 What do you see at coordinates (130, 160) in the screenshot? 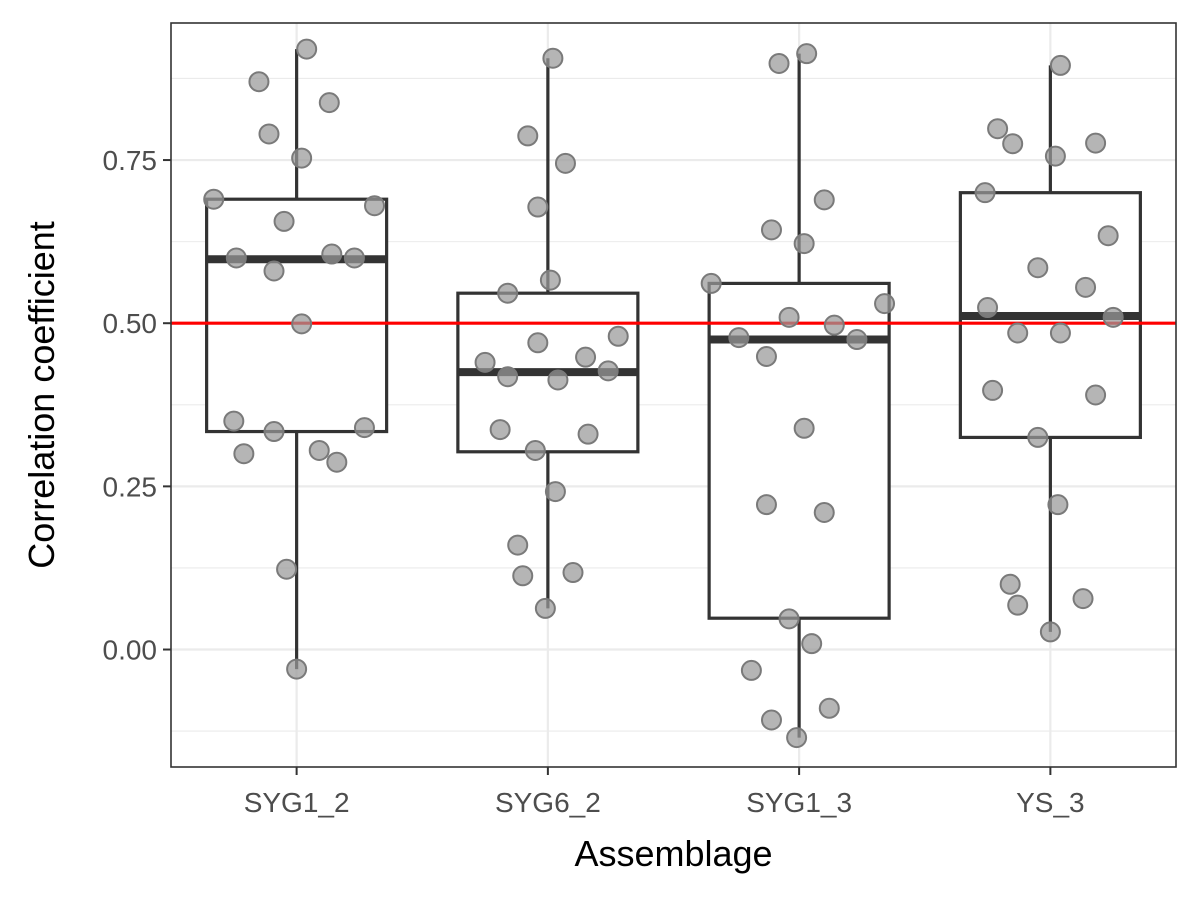
I see `y-tick-label: 0.75` at bounding box center [130, 160].